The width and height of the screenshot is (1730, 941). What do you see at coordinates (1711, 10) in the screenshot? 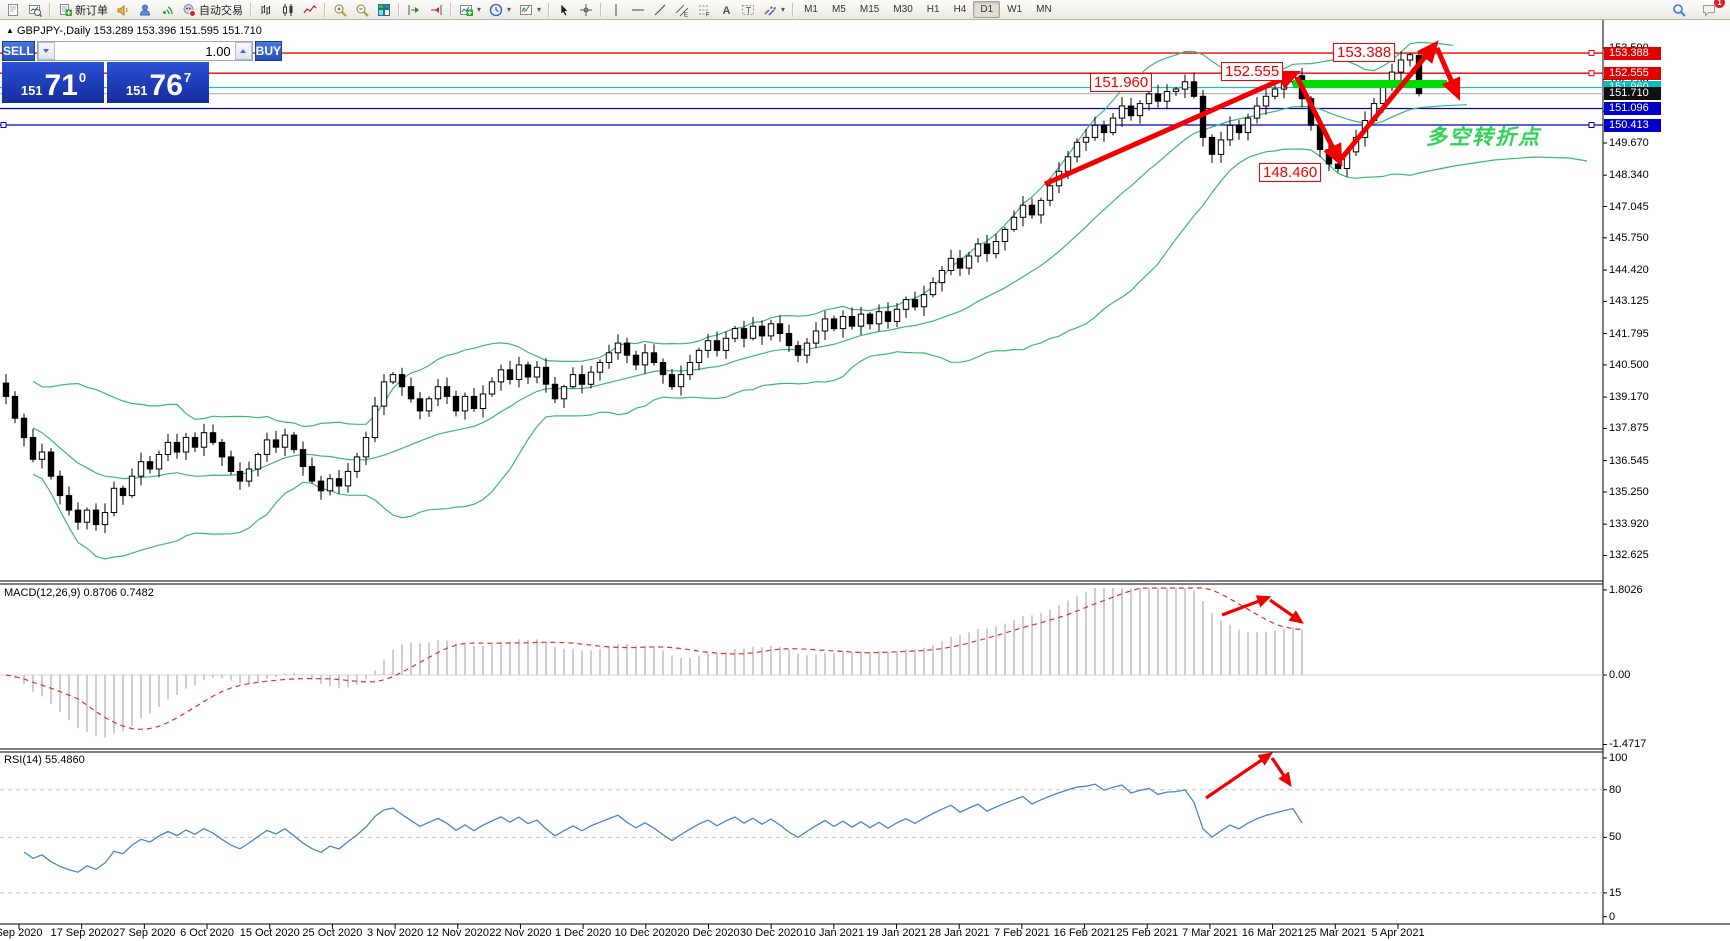
I see `notifications-button: 1` at bounding box center [1711, 10].